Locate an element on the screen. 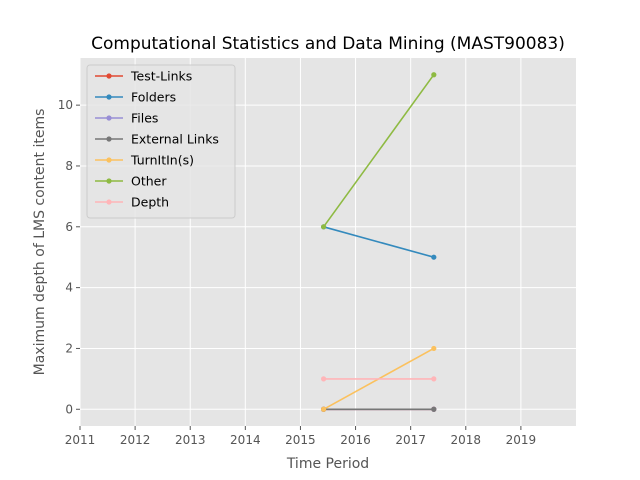  y-tick-label: 10 is located at coordinates (65, 105).